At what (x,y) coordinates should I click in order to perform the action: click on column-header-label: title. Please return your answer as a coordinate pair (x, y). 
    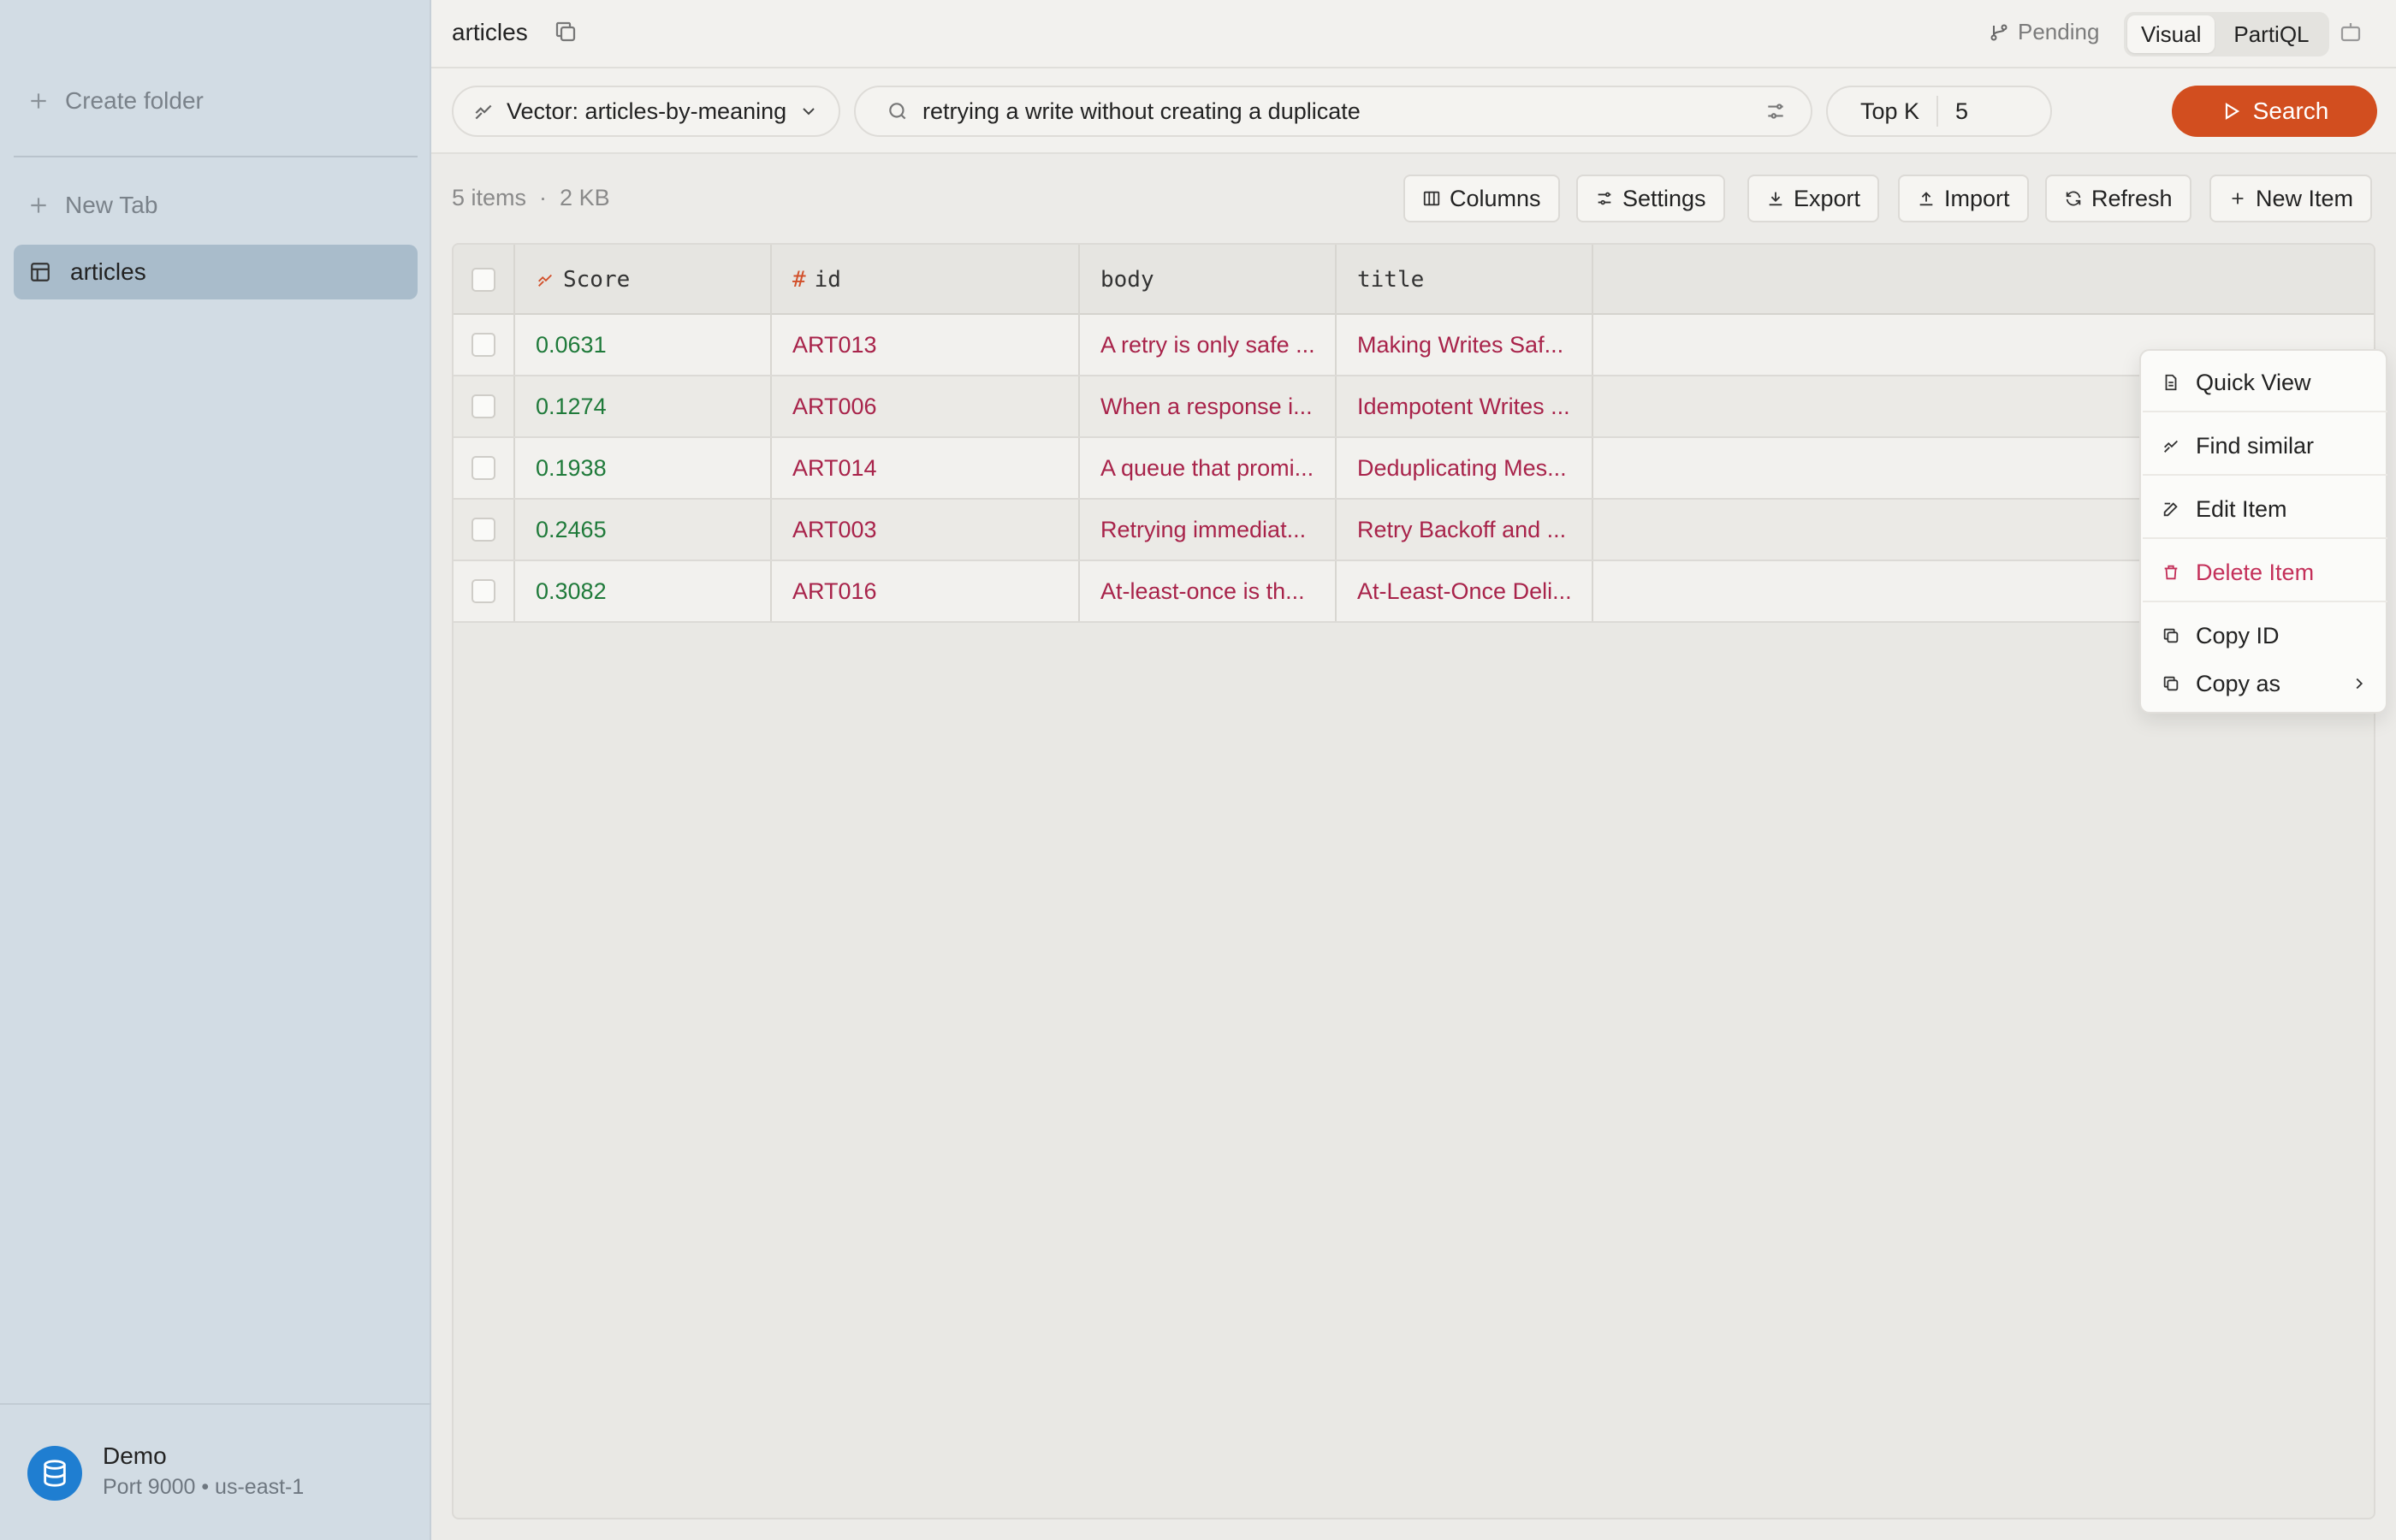
    Looking at the image, I should click on (1391, 280).